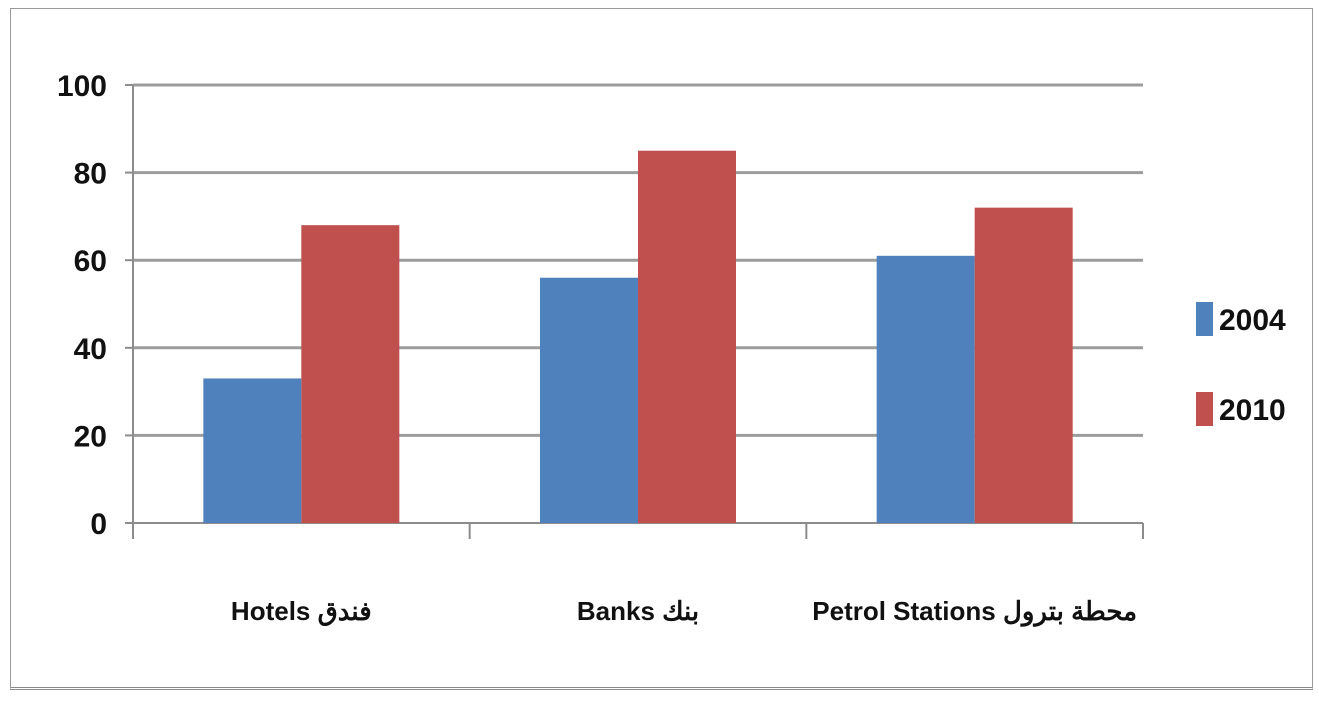 This screenshot has width=1319, height=703. Describe the element at coordinates (82, 86) in the screenshot. I see `y-tick-label: 100` at that location.